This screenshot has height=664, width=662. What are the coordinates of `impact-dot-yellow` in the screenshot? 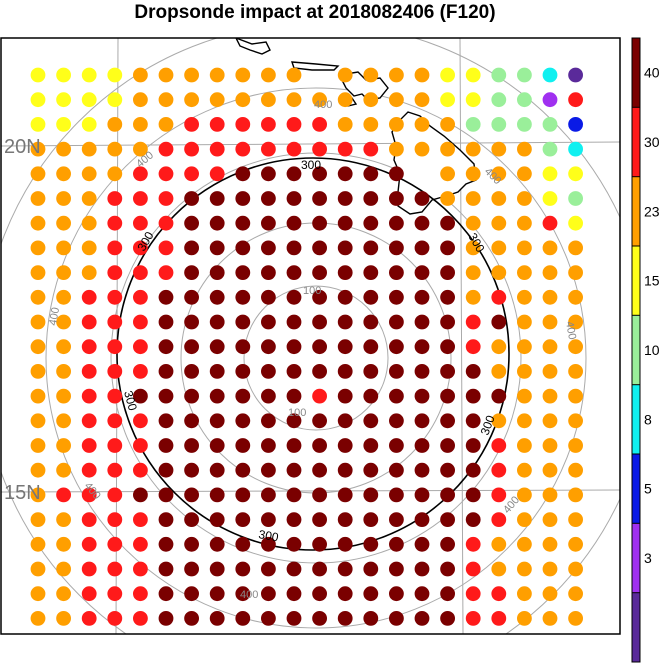 It's located at (575, 174).